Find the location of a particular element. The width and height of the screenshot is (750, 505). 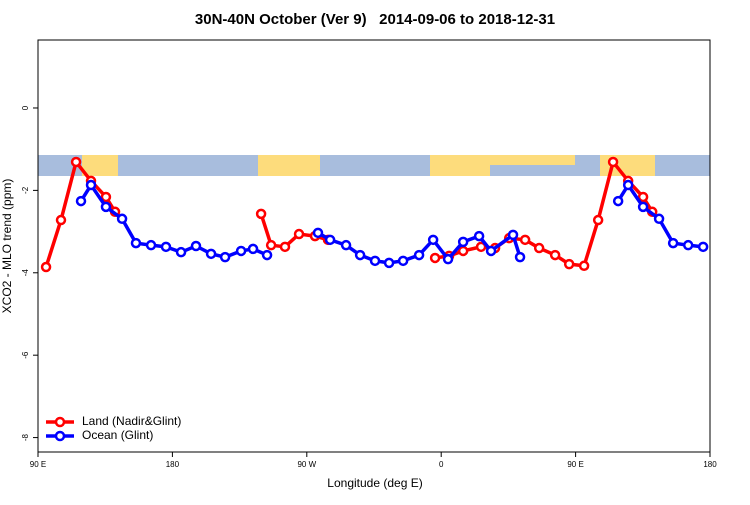

y-tick-label: -2 is located at coordinates (25, 190).